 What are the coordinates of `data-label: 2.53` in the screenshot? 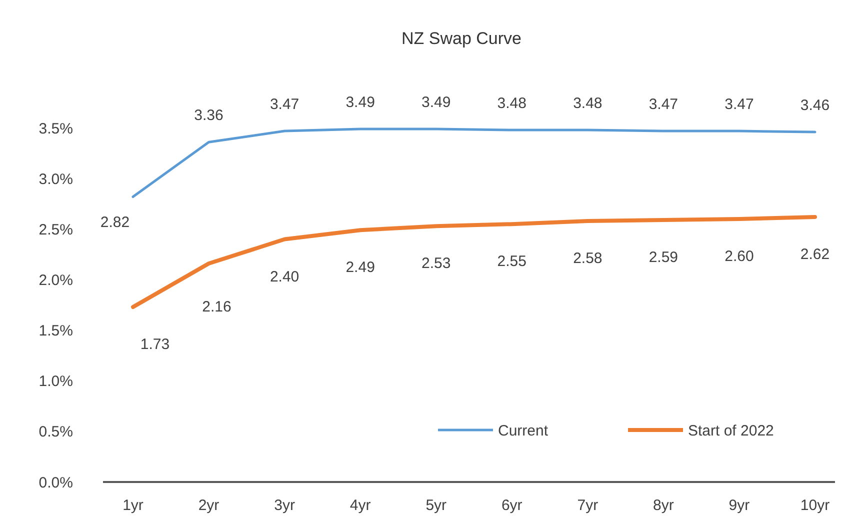 It's located at (436, 263).